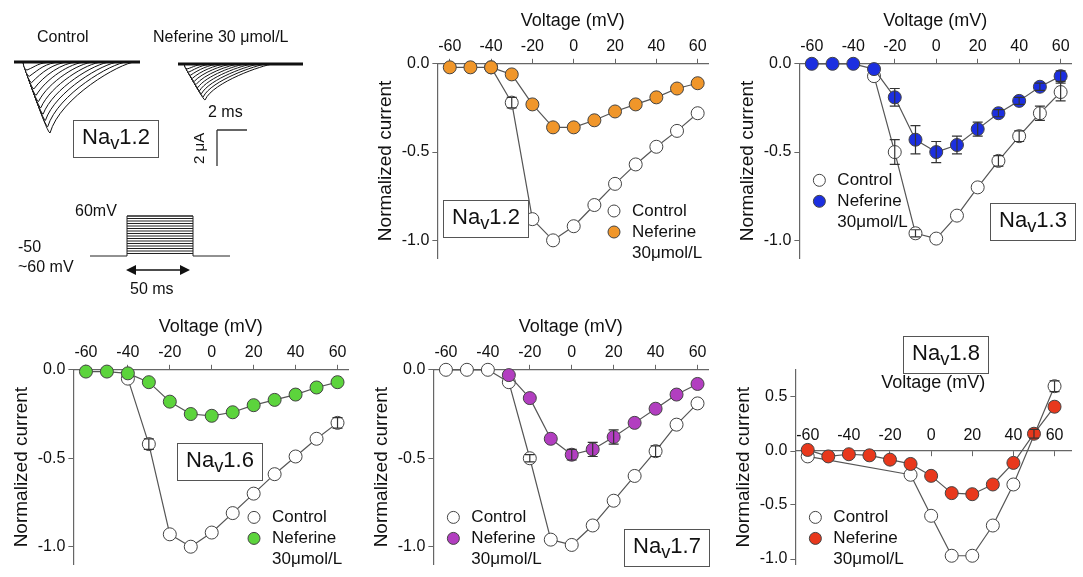 Image resolution: width=1083 pixels, height=577 pixels. Describe the element at coordinates (486, 219) in the screenshot. I see `annotation: Na$_{v}$1.2` at that location.